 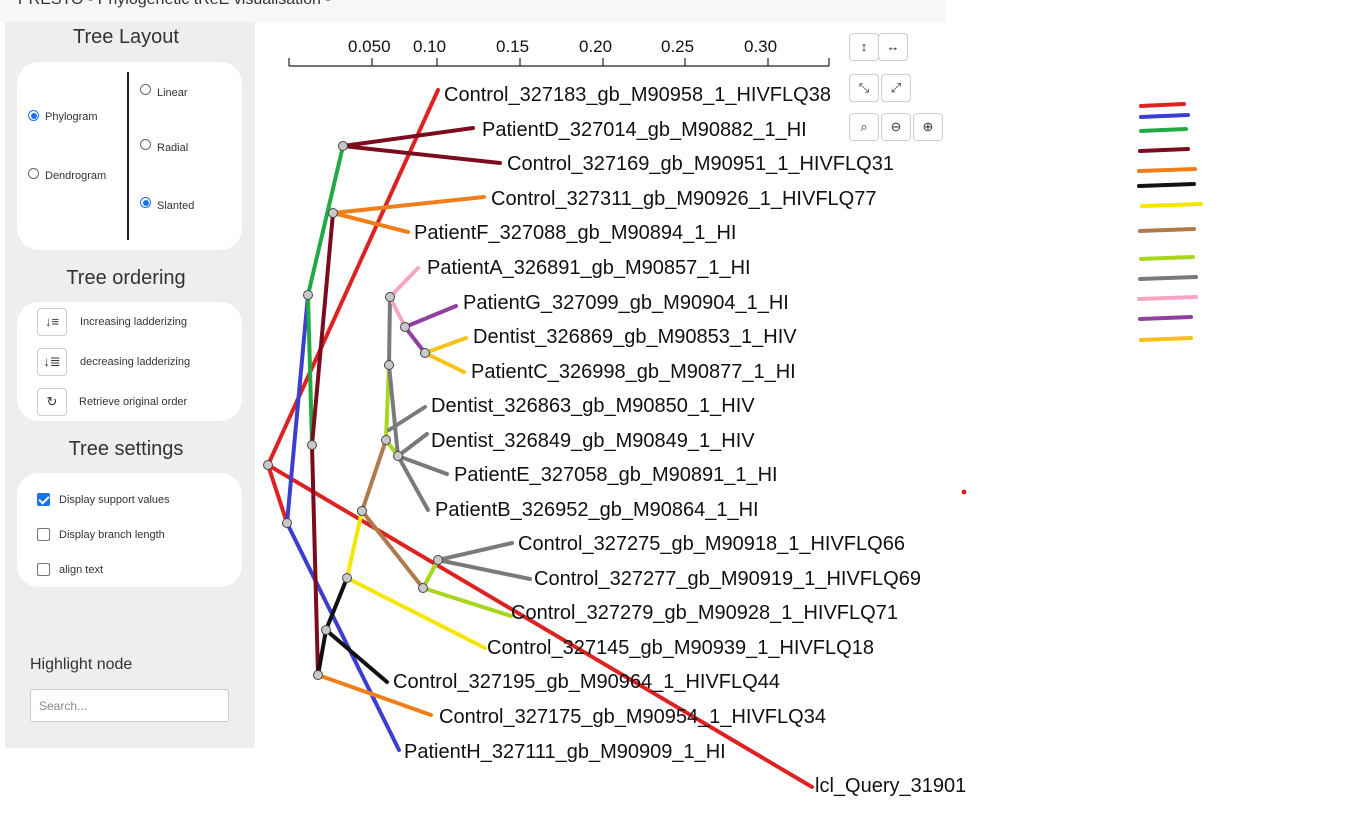 What do you see at coordinates (616, 475) in the screenshot?
I see `leaf-label: PatientE_327058_gb_M90891_1_HI` at bounding box center [616, 475].